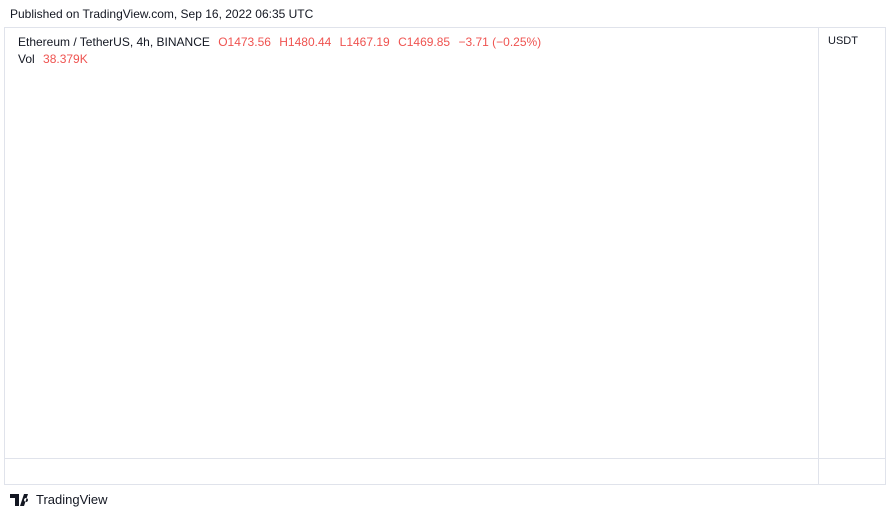 This screenshot has height=518, width=891. What do you see at coordinates (26, 59) in the screenshot?
I see `volume-name: Vol` at bounding box center [26, 59].